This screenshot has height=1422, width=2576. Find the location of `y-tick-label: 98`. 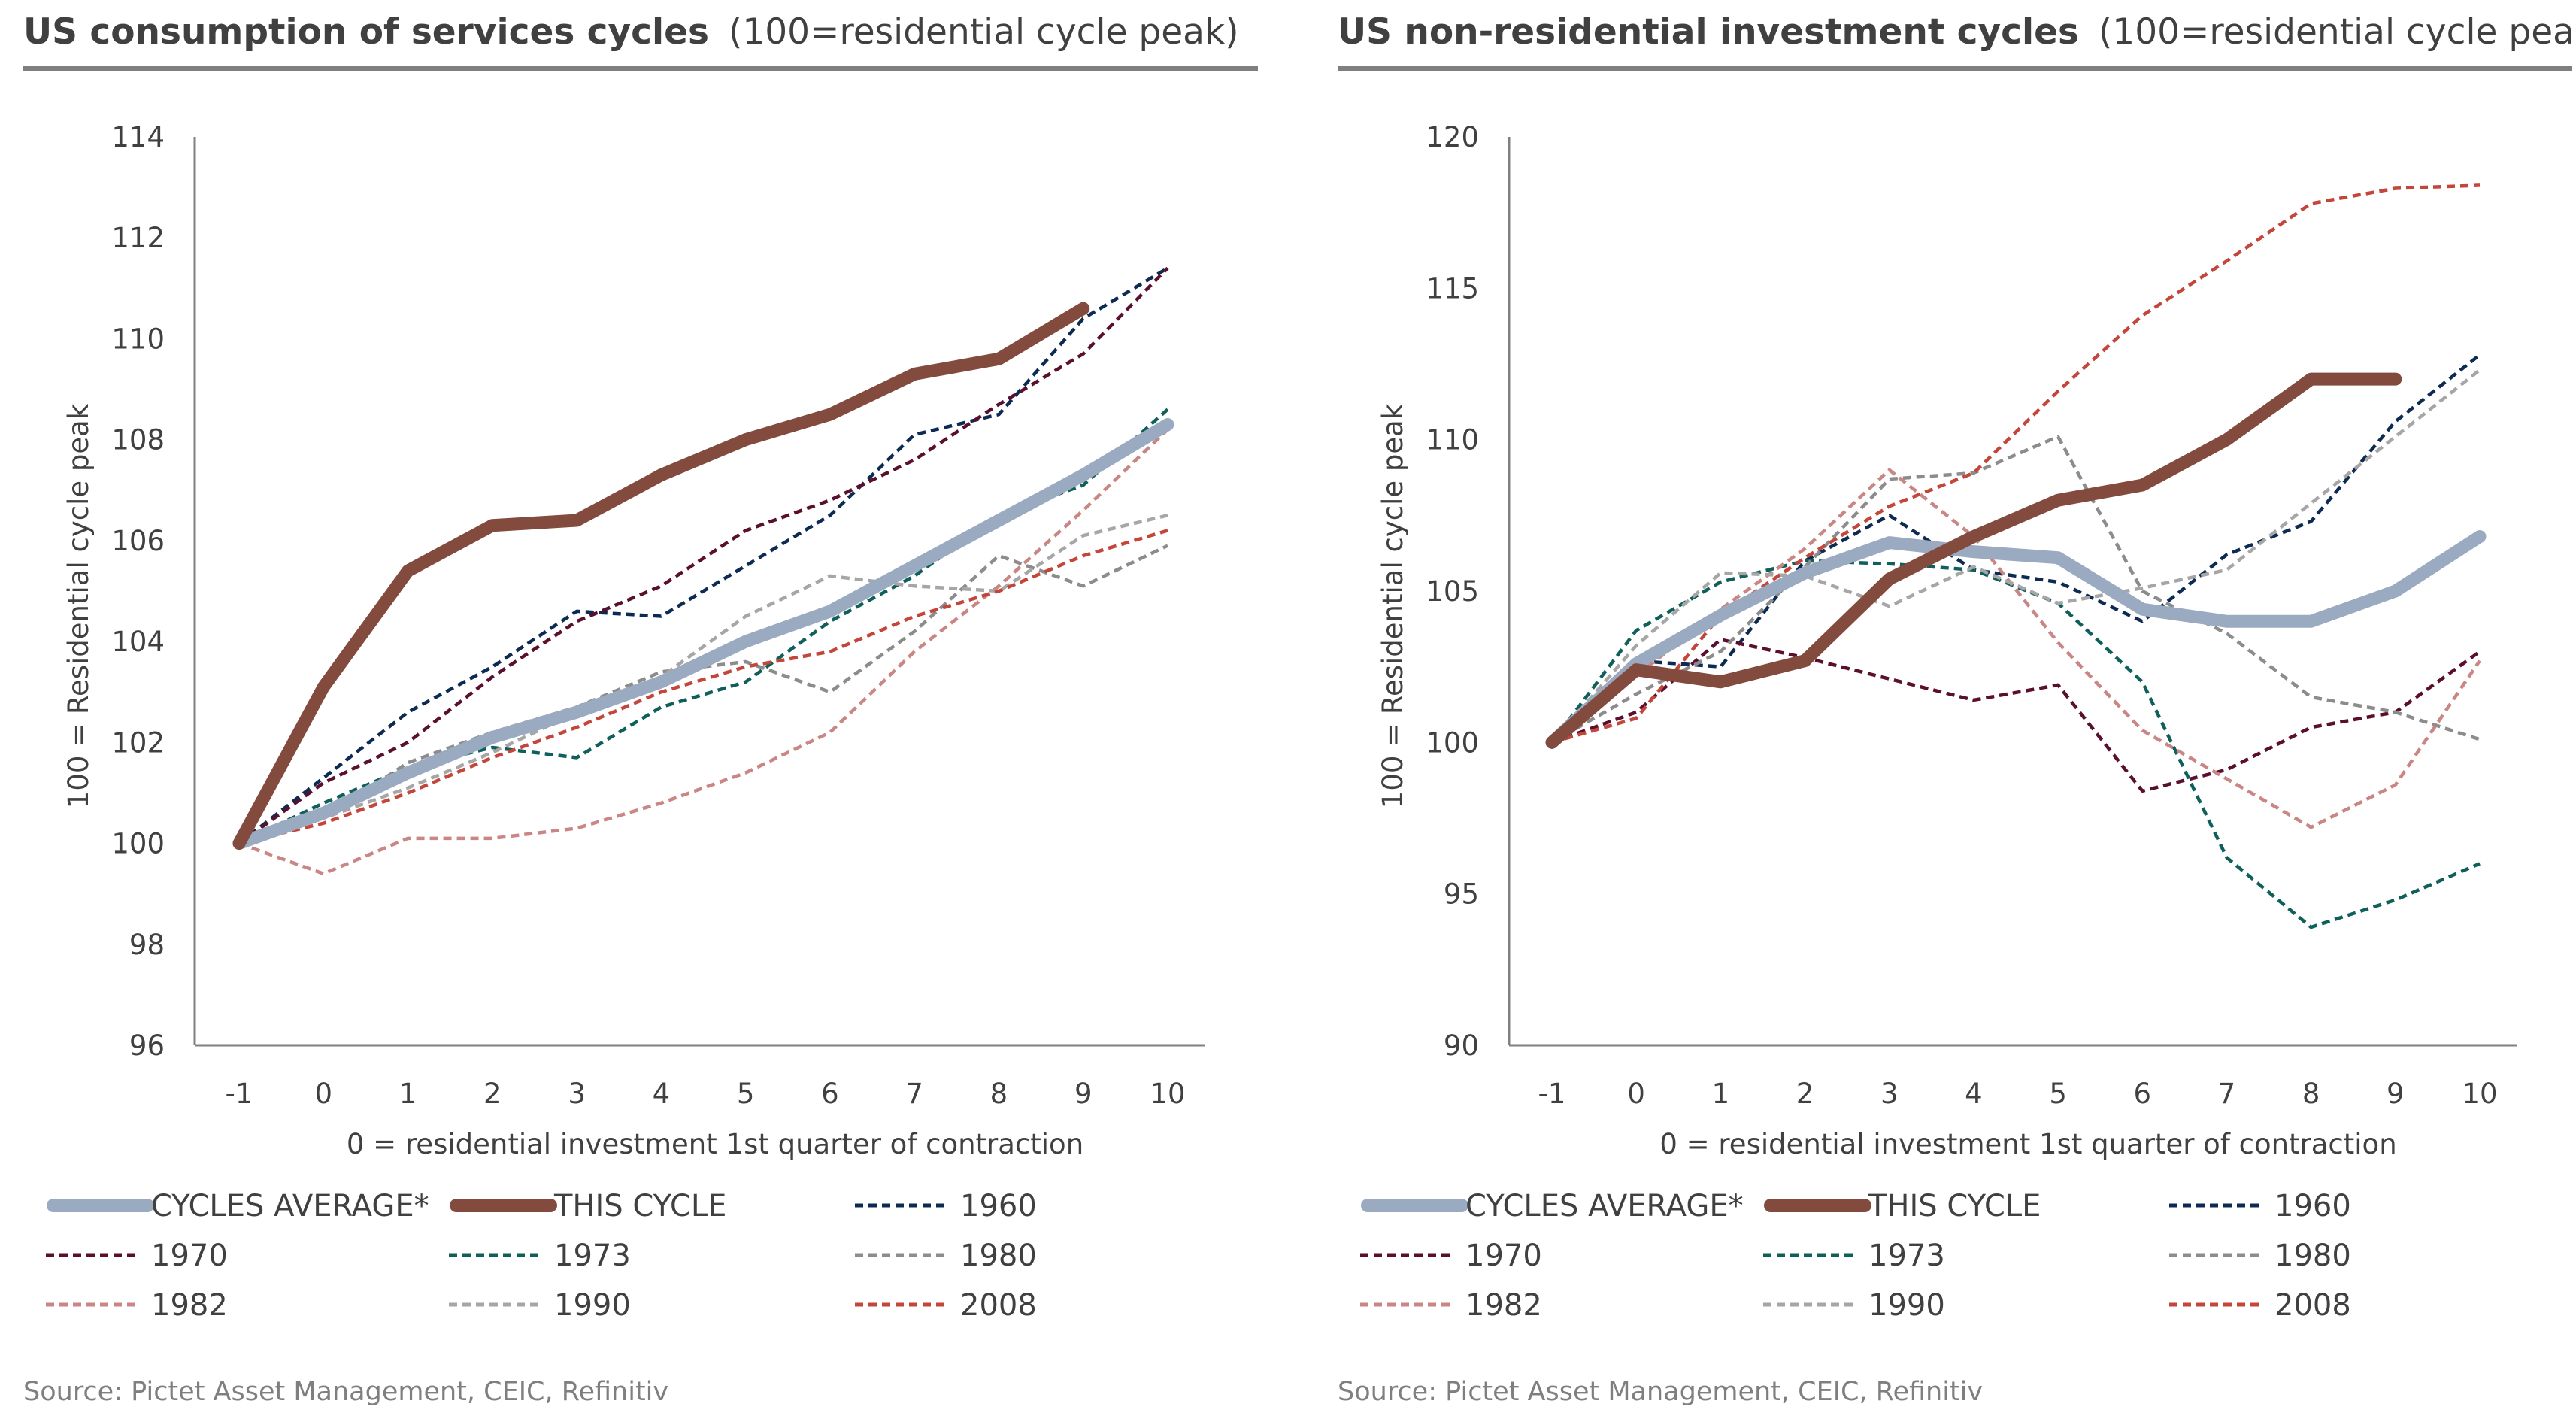

y-tick-label: 98 is located at coordinates (147, 945).